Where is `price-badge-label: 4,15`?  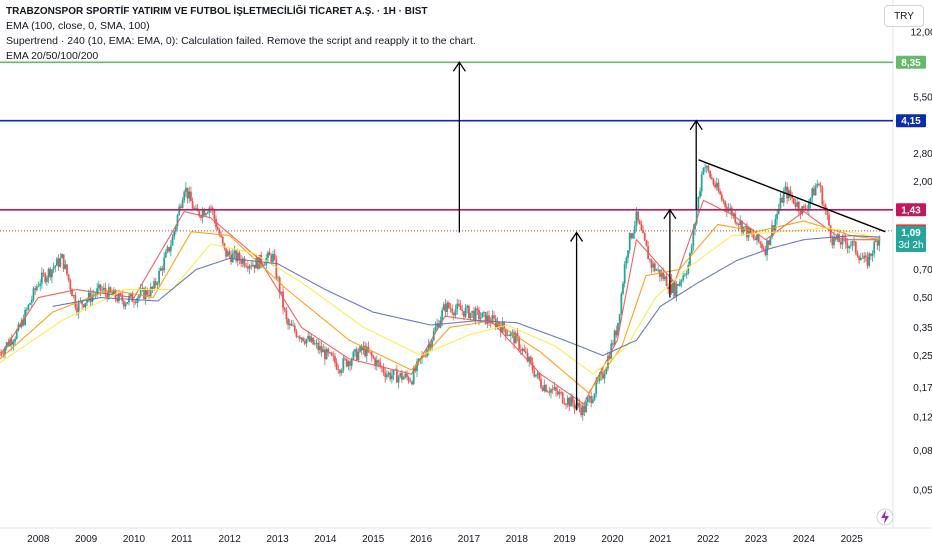 price-badge-label: 4,15 is located at coordinates (911, 121).